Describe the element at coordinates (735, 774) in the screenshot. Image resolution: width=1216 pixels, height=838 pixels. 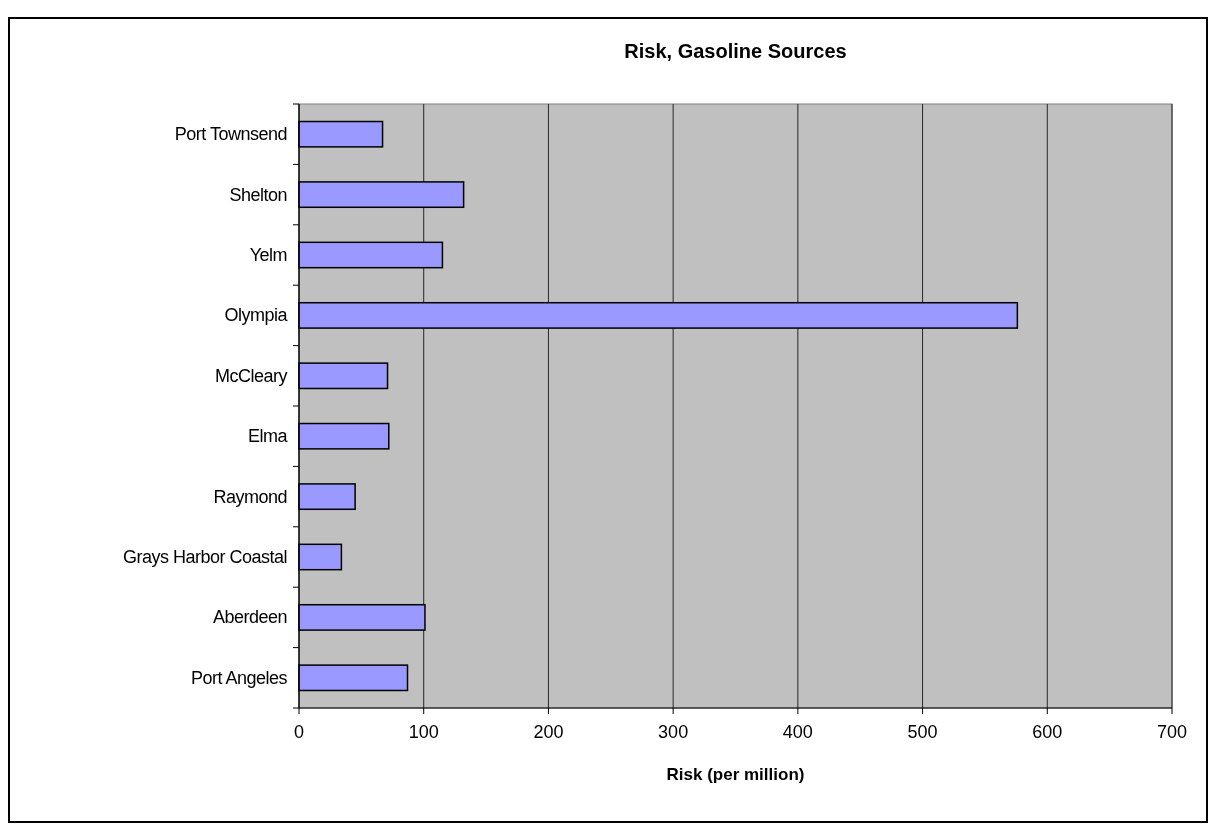
I see `x-axis-title: Risk (per million)` at that location.